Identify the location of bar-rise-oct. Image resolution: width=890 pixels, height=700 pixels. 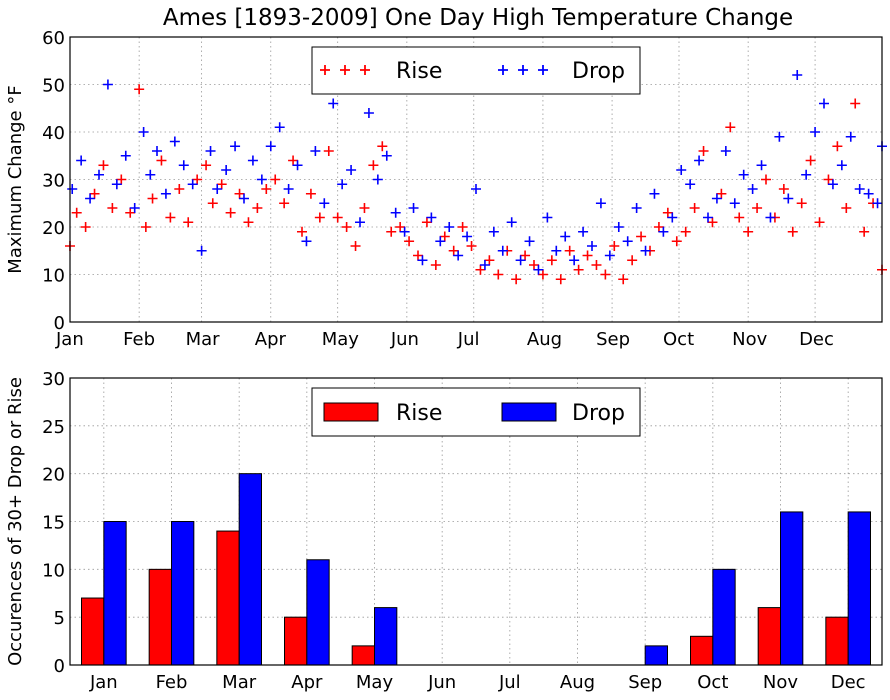
(702, 650).